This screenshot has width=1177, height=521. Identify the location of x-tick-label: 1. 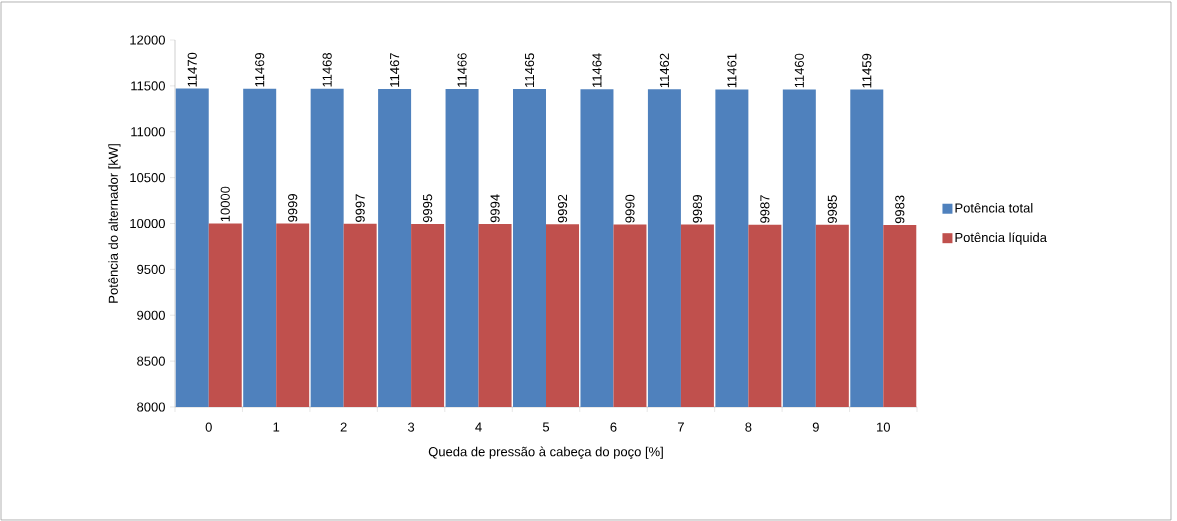
(276, 427).